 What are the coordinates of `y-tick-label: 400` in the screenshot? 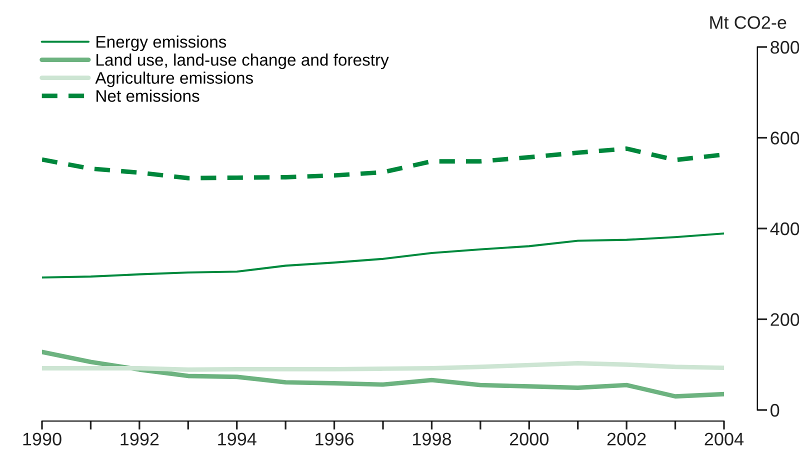 It's located at (784, 229).